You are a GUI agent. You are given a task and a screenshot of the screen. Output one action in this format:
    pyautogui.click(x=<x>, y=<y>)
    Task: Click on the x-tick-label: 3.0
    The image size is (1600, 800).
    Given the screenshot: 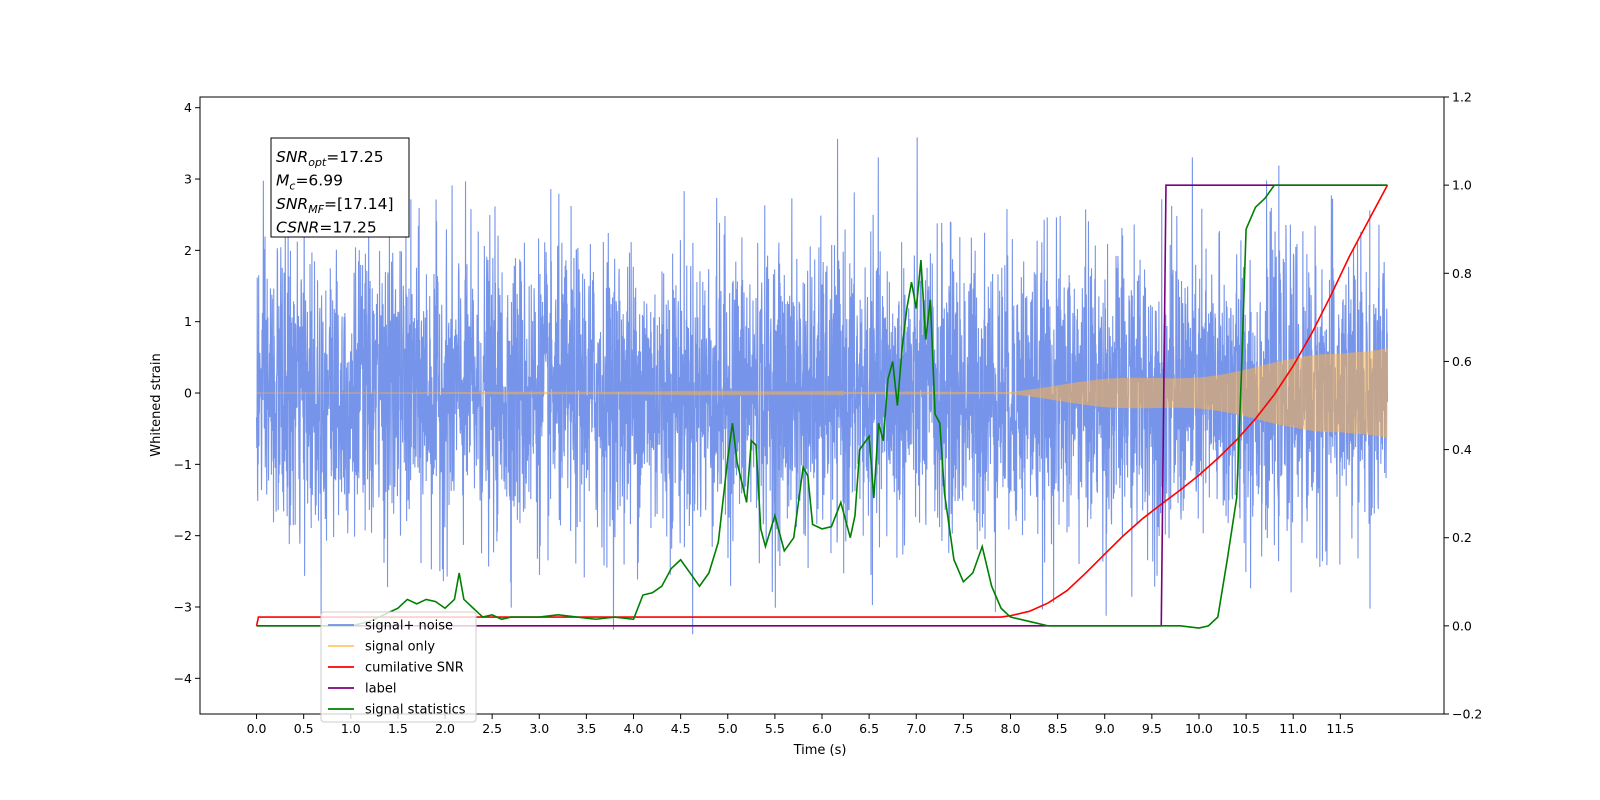 What is the action you would take?
    pyautogui.click(x=539, y=728)
    